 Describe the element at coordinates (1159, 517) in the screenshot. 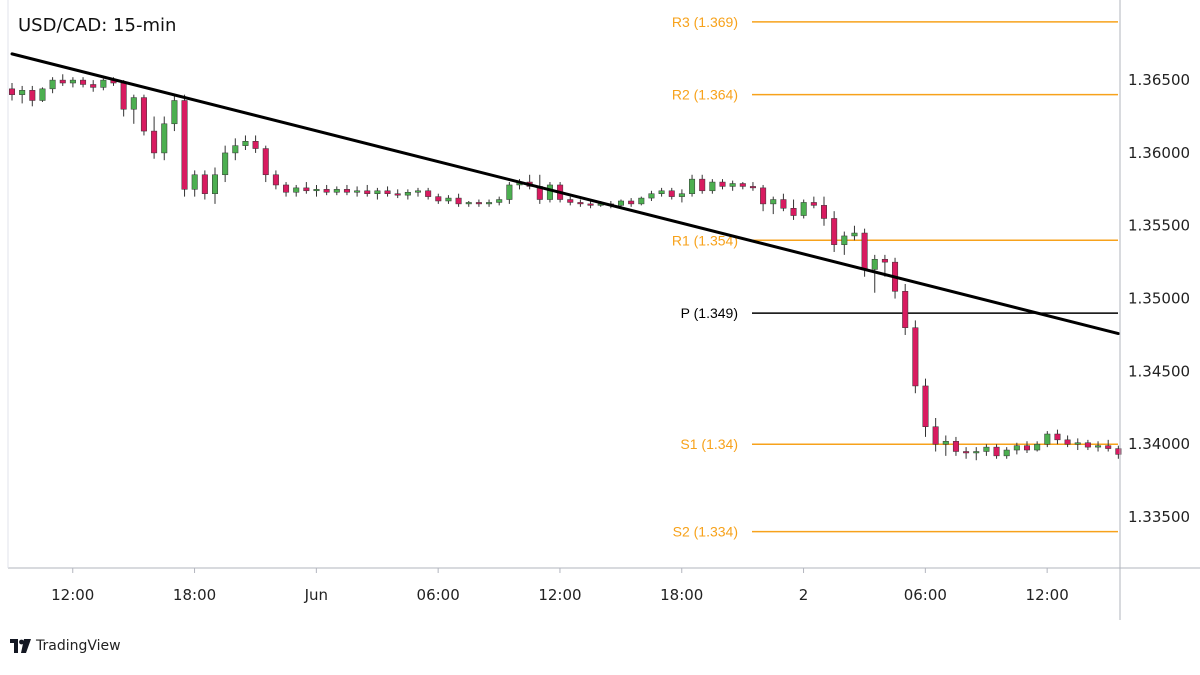

I see `y-tick-label-6: 1.33500` at that location.